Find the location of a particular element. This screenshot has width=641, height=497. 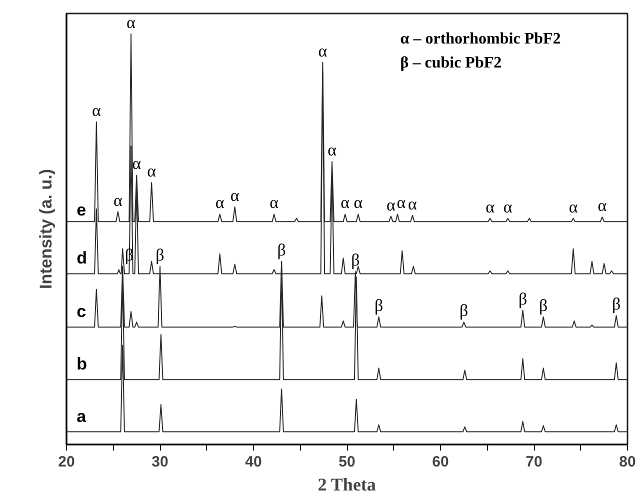

x-tick-label: 30 is located at coordinates (160, 462).